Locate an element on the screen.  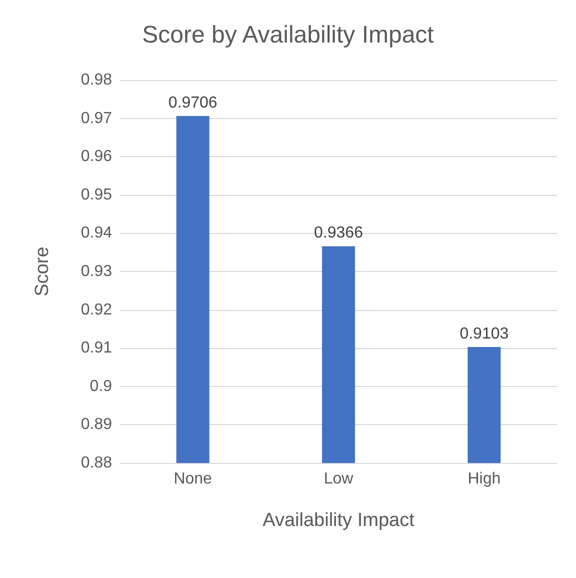
y-axis-title: Score is located at coordinates (42, 271).